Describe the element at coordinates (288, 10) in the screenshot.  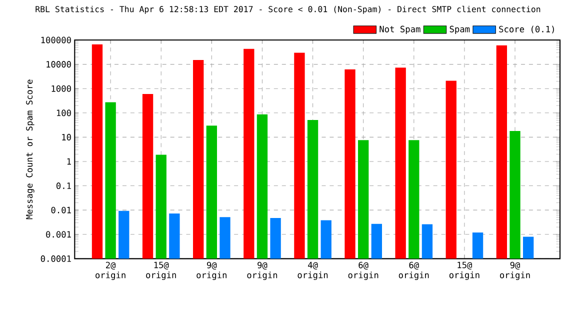
I see `chart-title: RBL Statistics - Thu Apr 6 12:58:13 EDT 2017 - Score < 0.01 (Non-Spam) - Direct SMTP client connection` at that location.